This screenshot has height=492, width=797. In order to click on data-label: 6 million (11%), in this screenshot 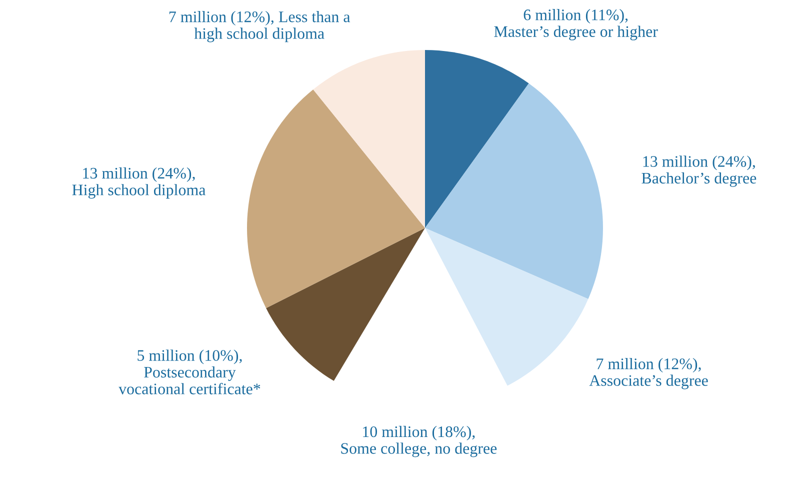, I will do `click(576, 16)`.